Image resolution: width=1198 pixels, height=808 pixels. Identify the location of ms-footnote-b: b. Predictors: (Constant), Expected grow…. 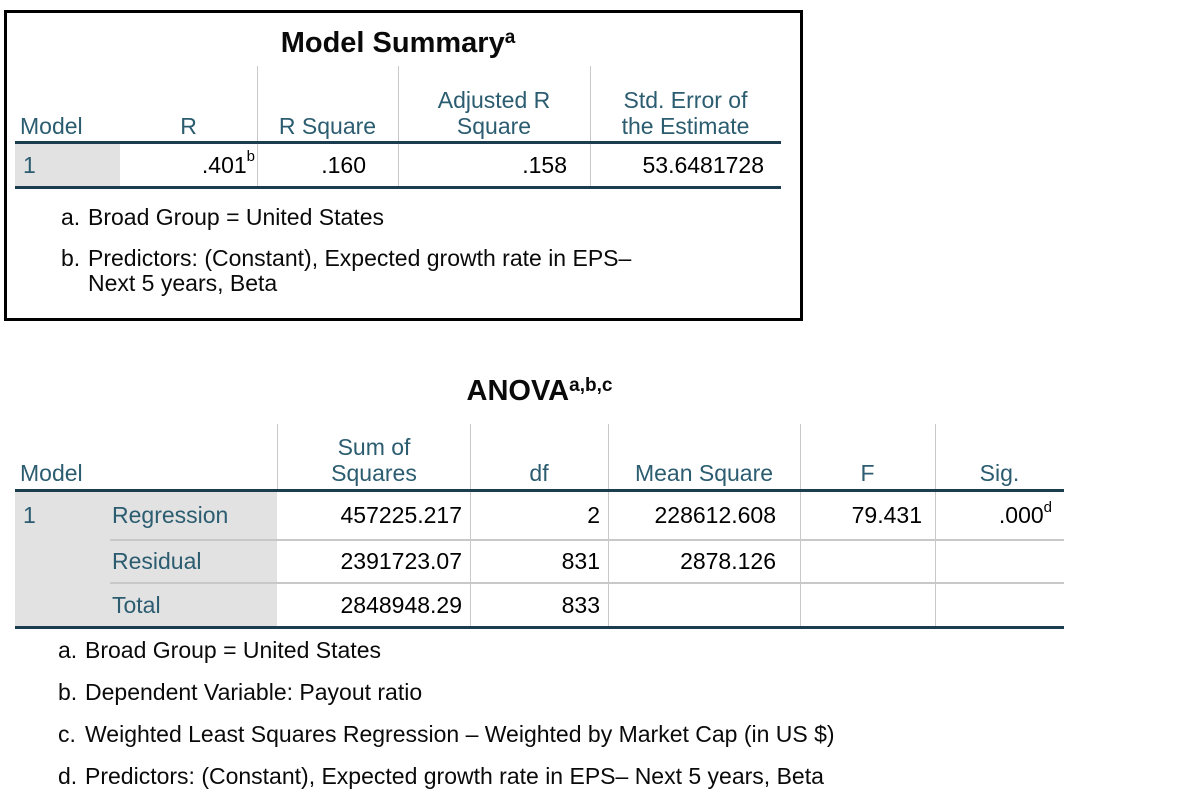
(416, 271).